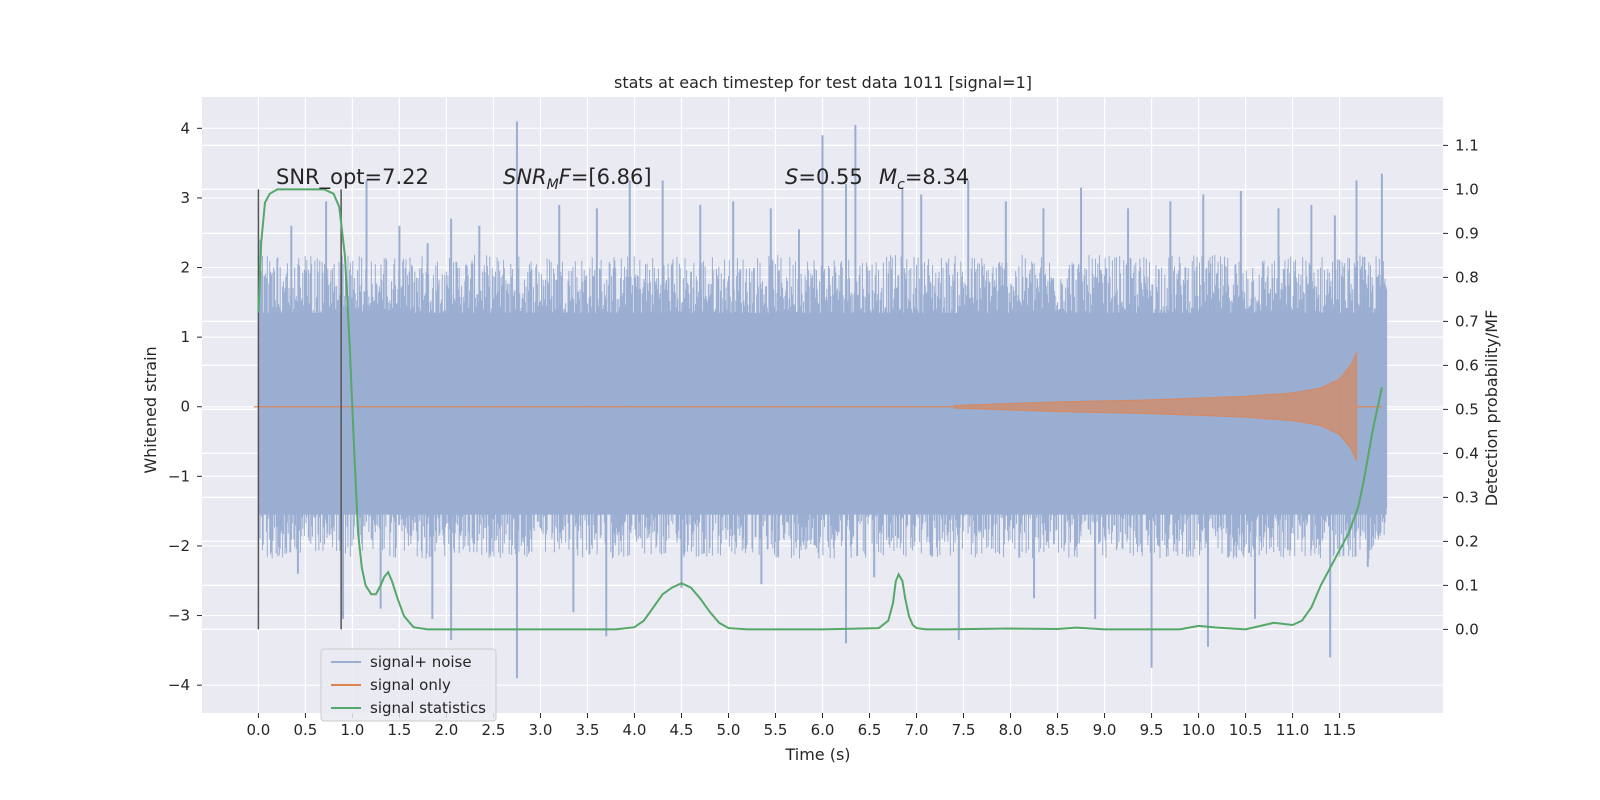  What do you see at coordinates (185, 337) in the screenshot?
I see `y-tick-label-left: 1` at bounding box center [185, 337].